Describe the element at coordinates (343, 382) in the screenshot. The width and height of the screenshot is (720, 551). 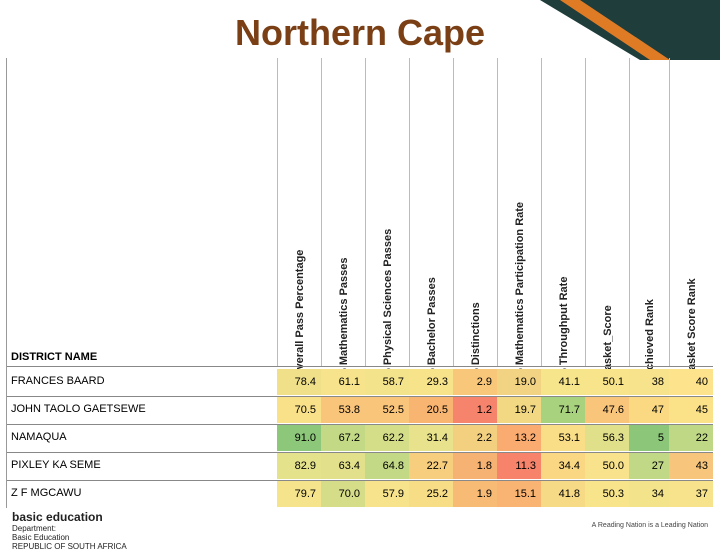
I see `table-cell: 61.1` at that location.